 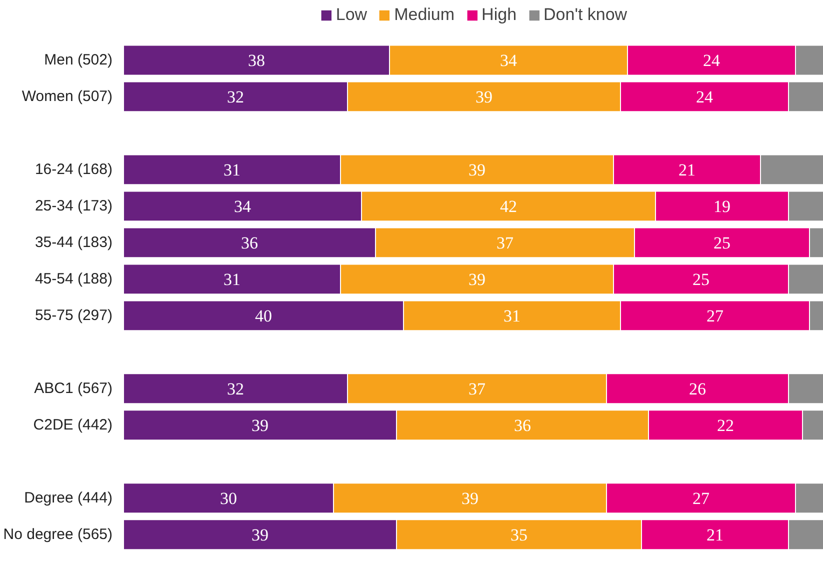 What do you see at coordinates (78, 60) in the screenshot?
I see `y-tick-label: Men (502)` at bounding box center [78, 60].